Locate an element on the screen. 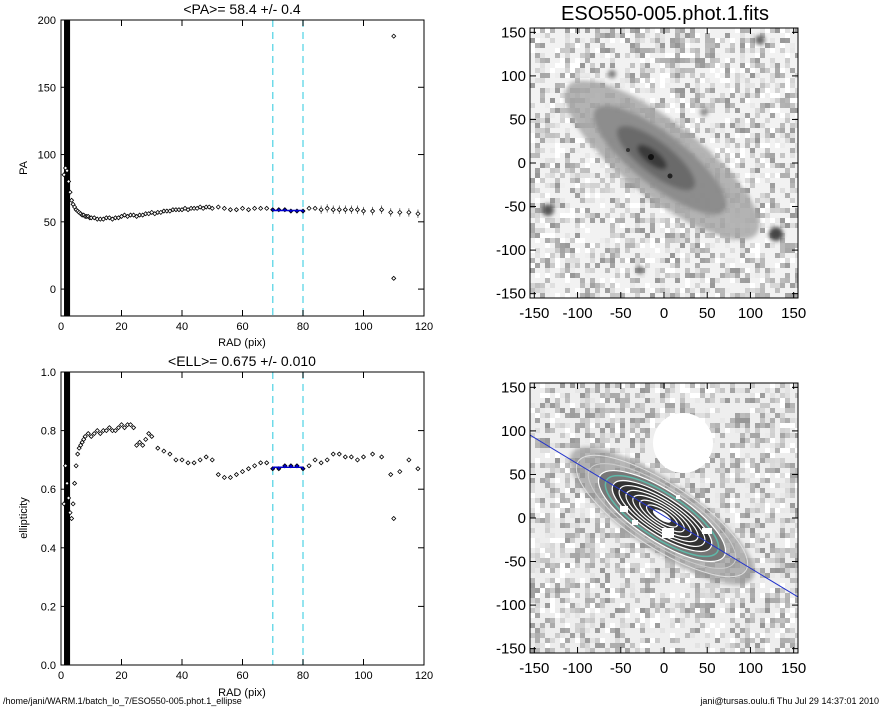 This screenshot has height=708, width=885. ell-xtick-label: 60 is located at coordinates (242, 676).